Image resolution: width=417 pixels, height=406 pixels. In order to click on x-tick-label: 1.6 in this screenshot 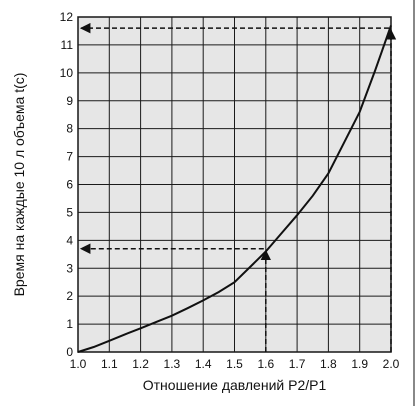, I will do `click(265, 364)`.